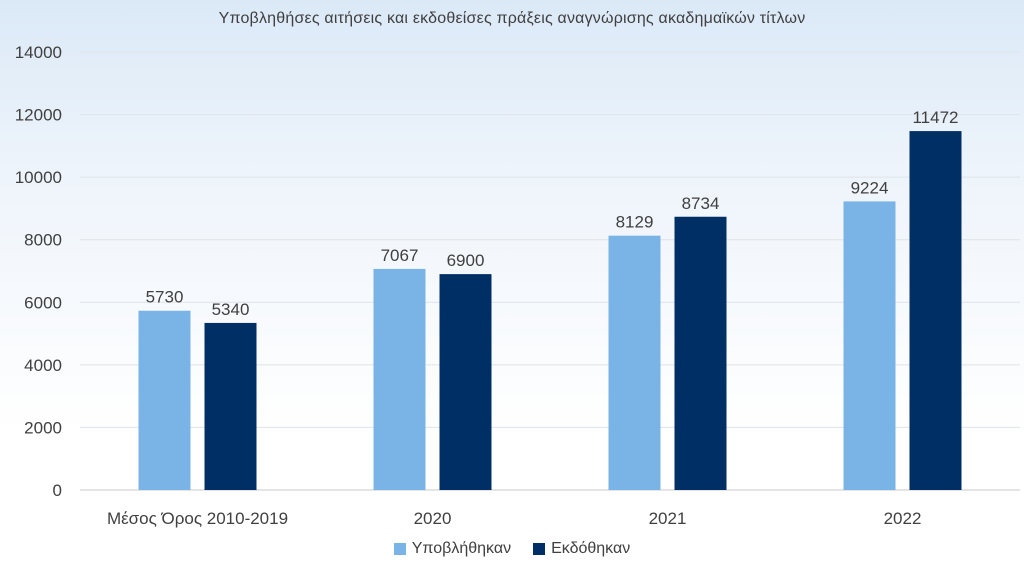 The width and height of the screenshot is (1024, 576). I want to click on y-tick-label: 6000, so click(43, 302).